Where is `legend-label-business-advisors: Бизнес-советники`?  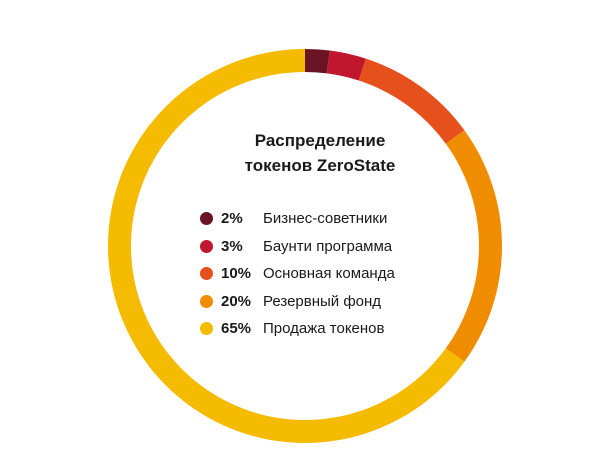 legend-label-business-advisors: Бизнес-советники is located at coordinates (325, 219).